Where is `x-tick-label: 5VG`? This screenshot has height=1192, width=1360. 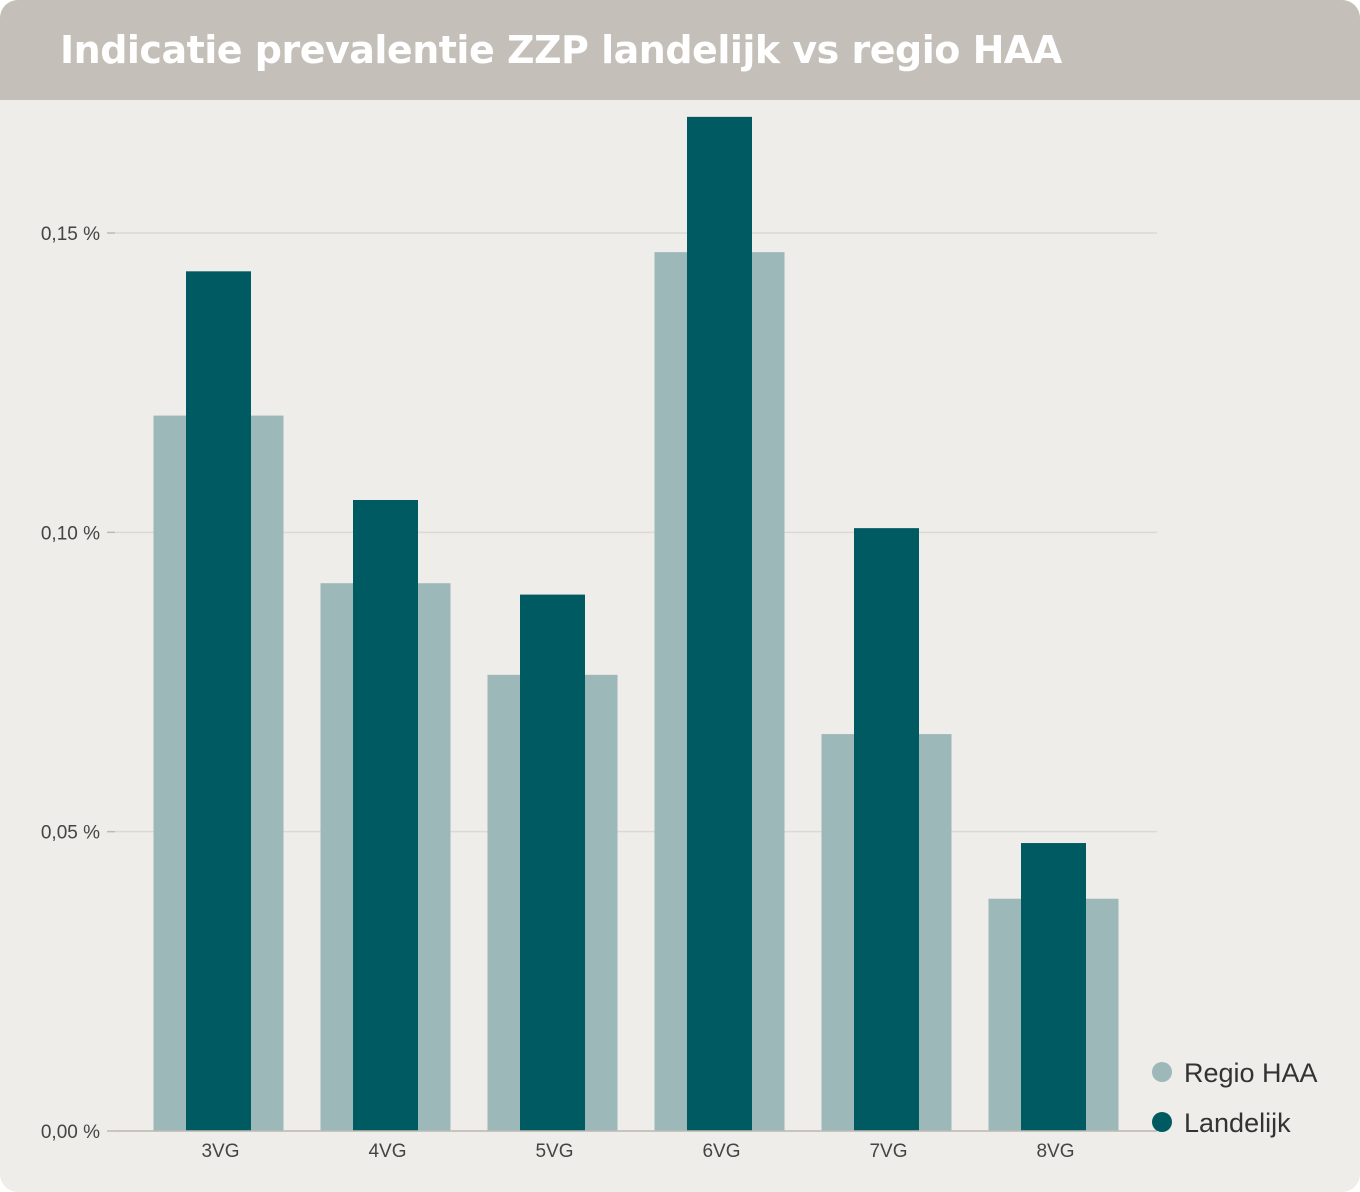
x-tick-label: 5VG is located at coordinates (554, 1151).